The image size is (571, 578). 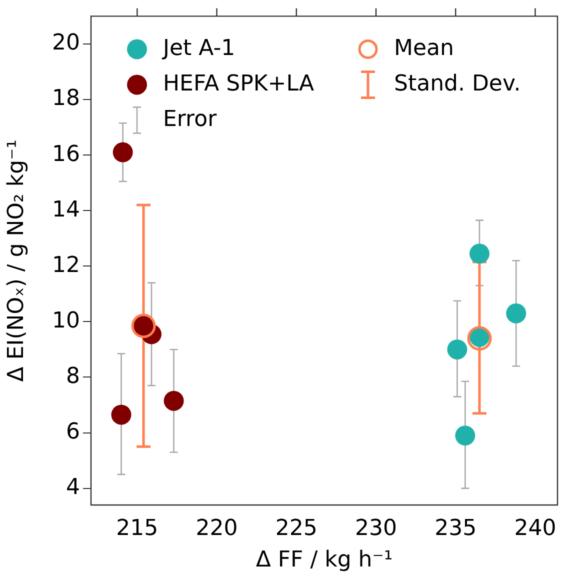 What do you see at coordinates (66, 43) in the screenshot?
I see `y-tick-label: 20` at bounding box center [66, 43].